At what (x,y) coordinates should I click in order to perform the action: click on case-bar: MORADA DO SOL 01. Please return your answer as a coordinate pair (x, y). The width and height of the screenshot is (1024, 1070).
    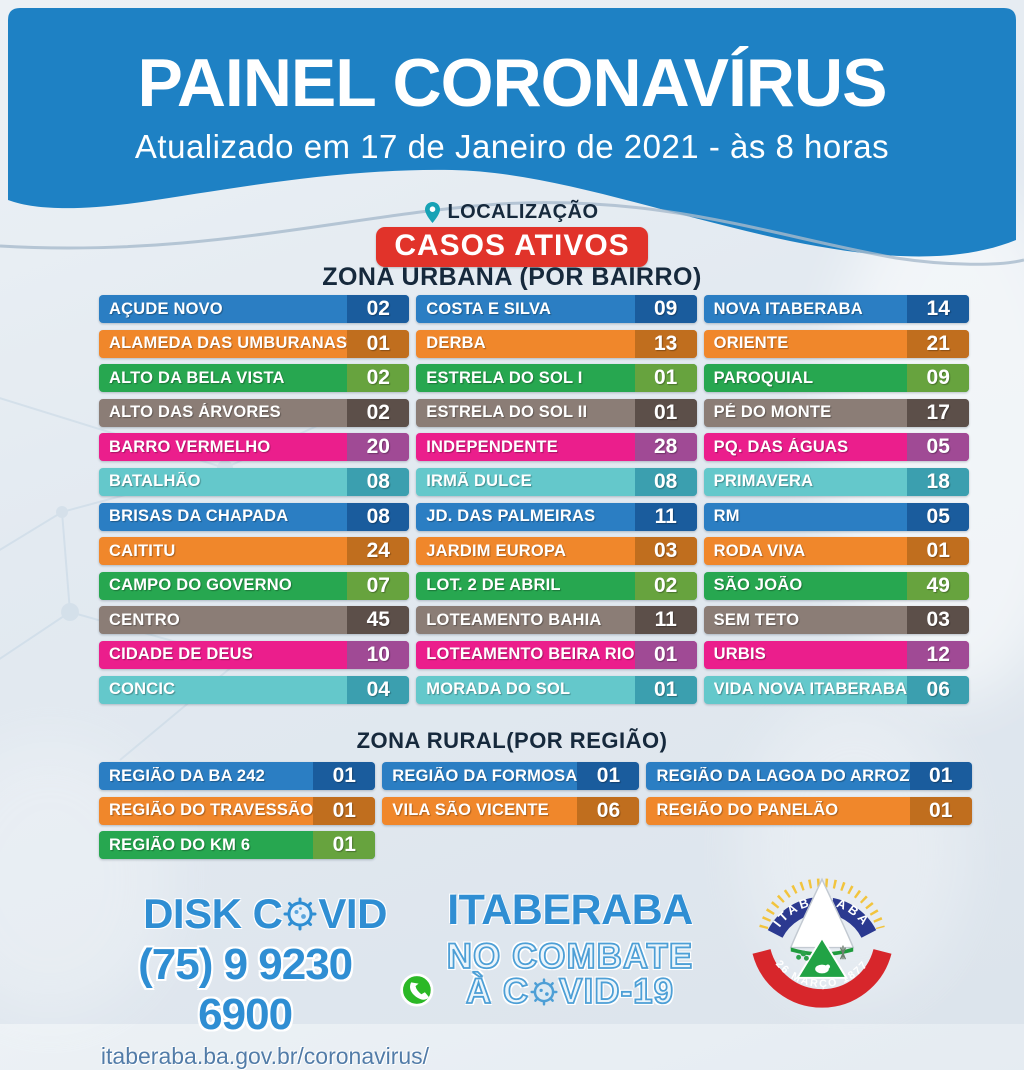
    Looking at the image, I should click on (556, 689).